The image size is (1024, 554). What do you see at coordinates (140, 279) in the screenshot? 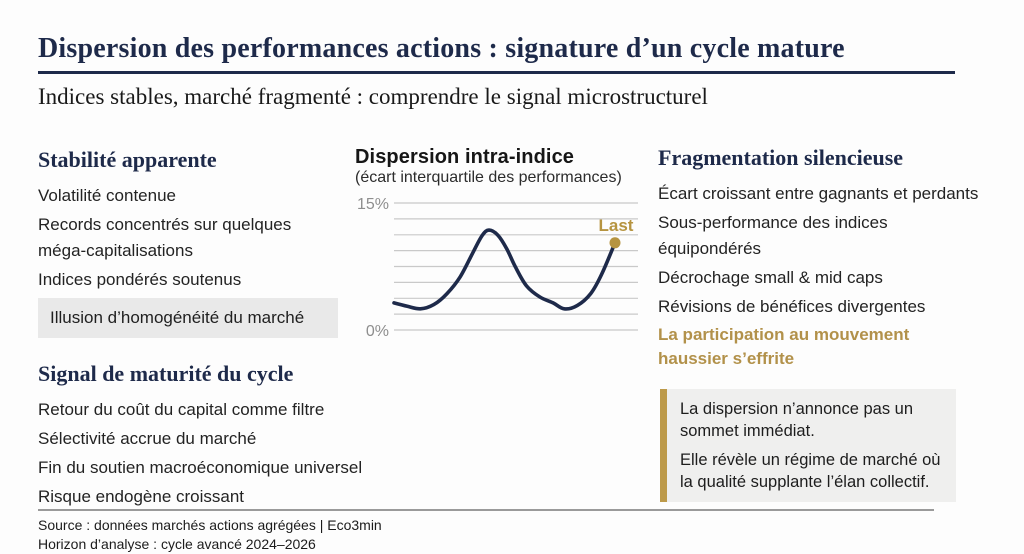
I see `list-item: Indices pondérés soutenus` at bounding box center [140, 279].